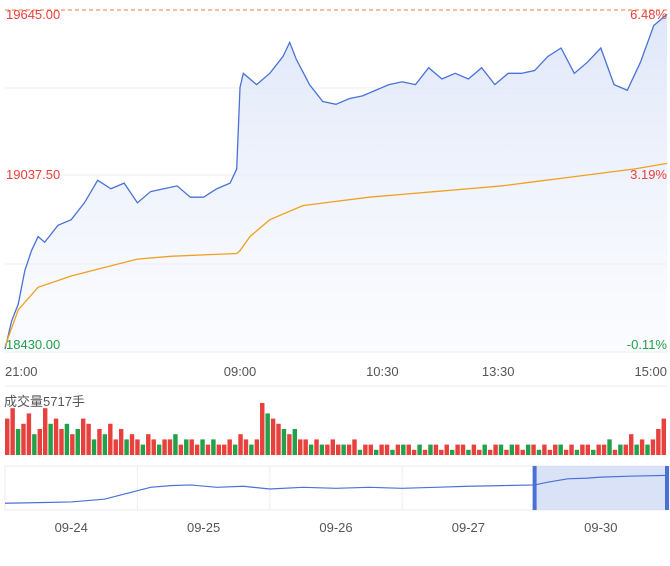 This screenshot has width=670, height=566. I want to click on volume-bars, so click(335, 429).